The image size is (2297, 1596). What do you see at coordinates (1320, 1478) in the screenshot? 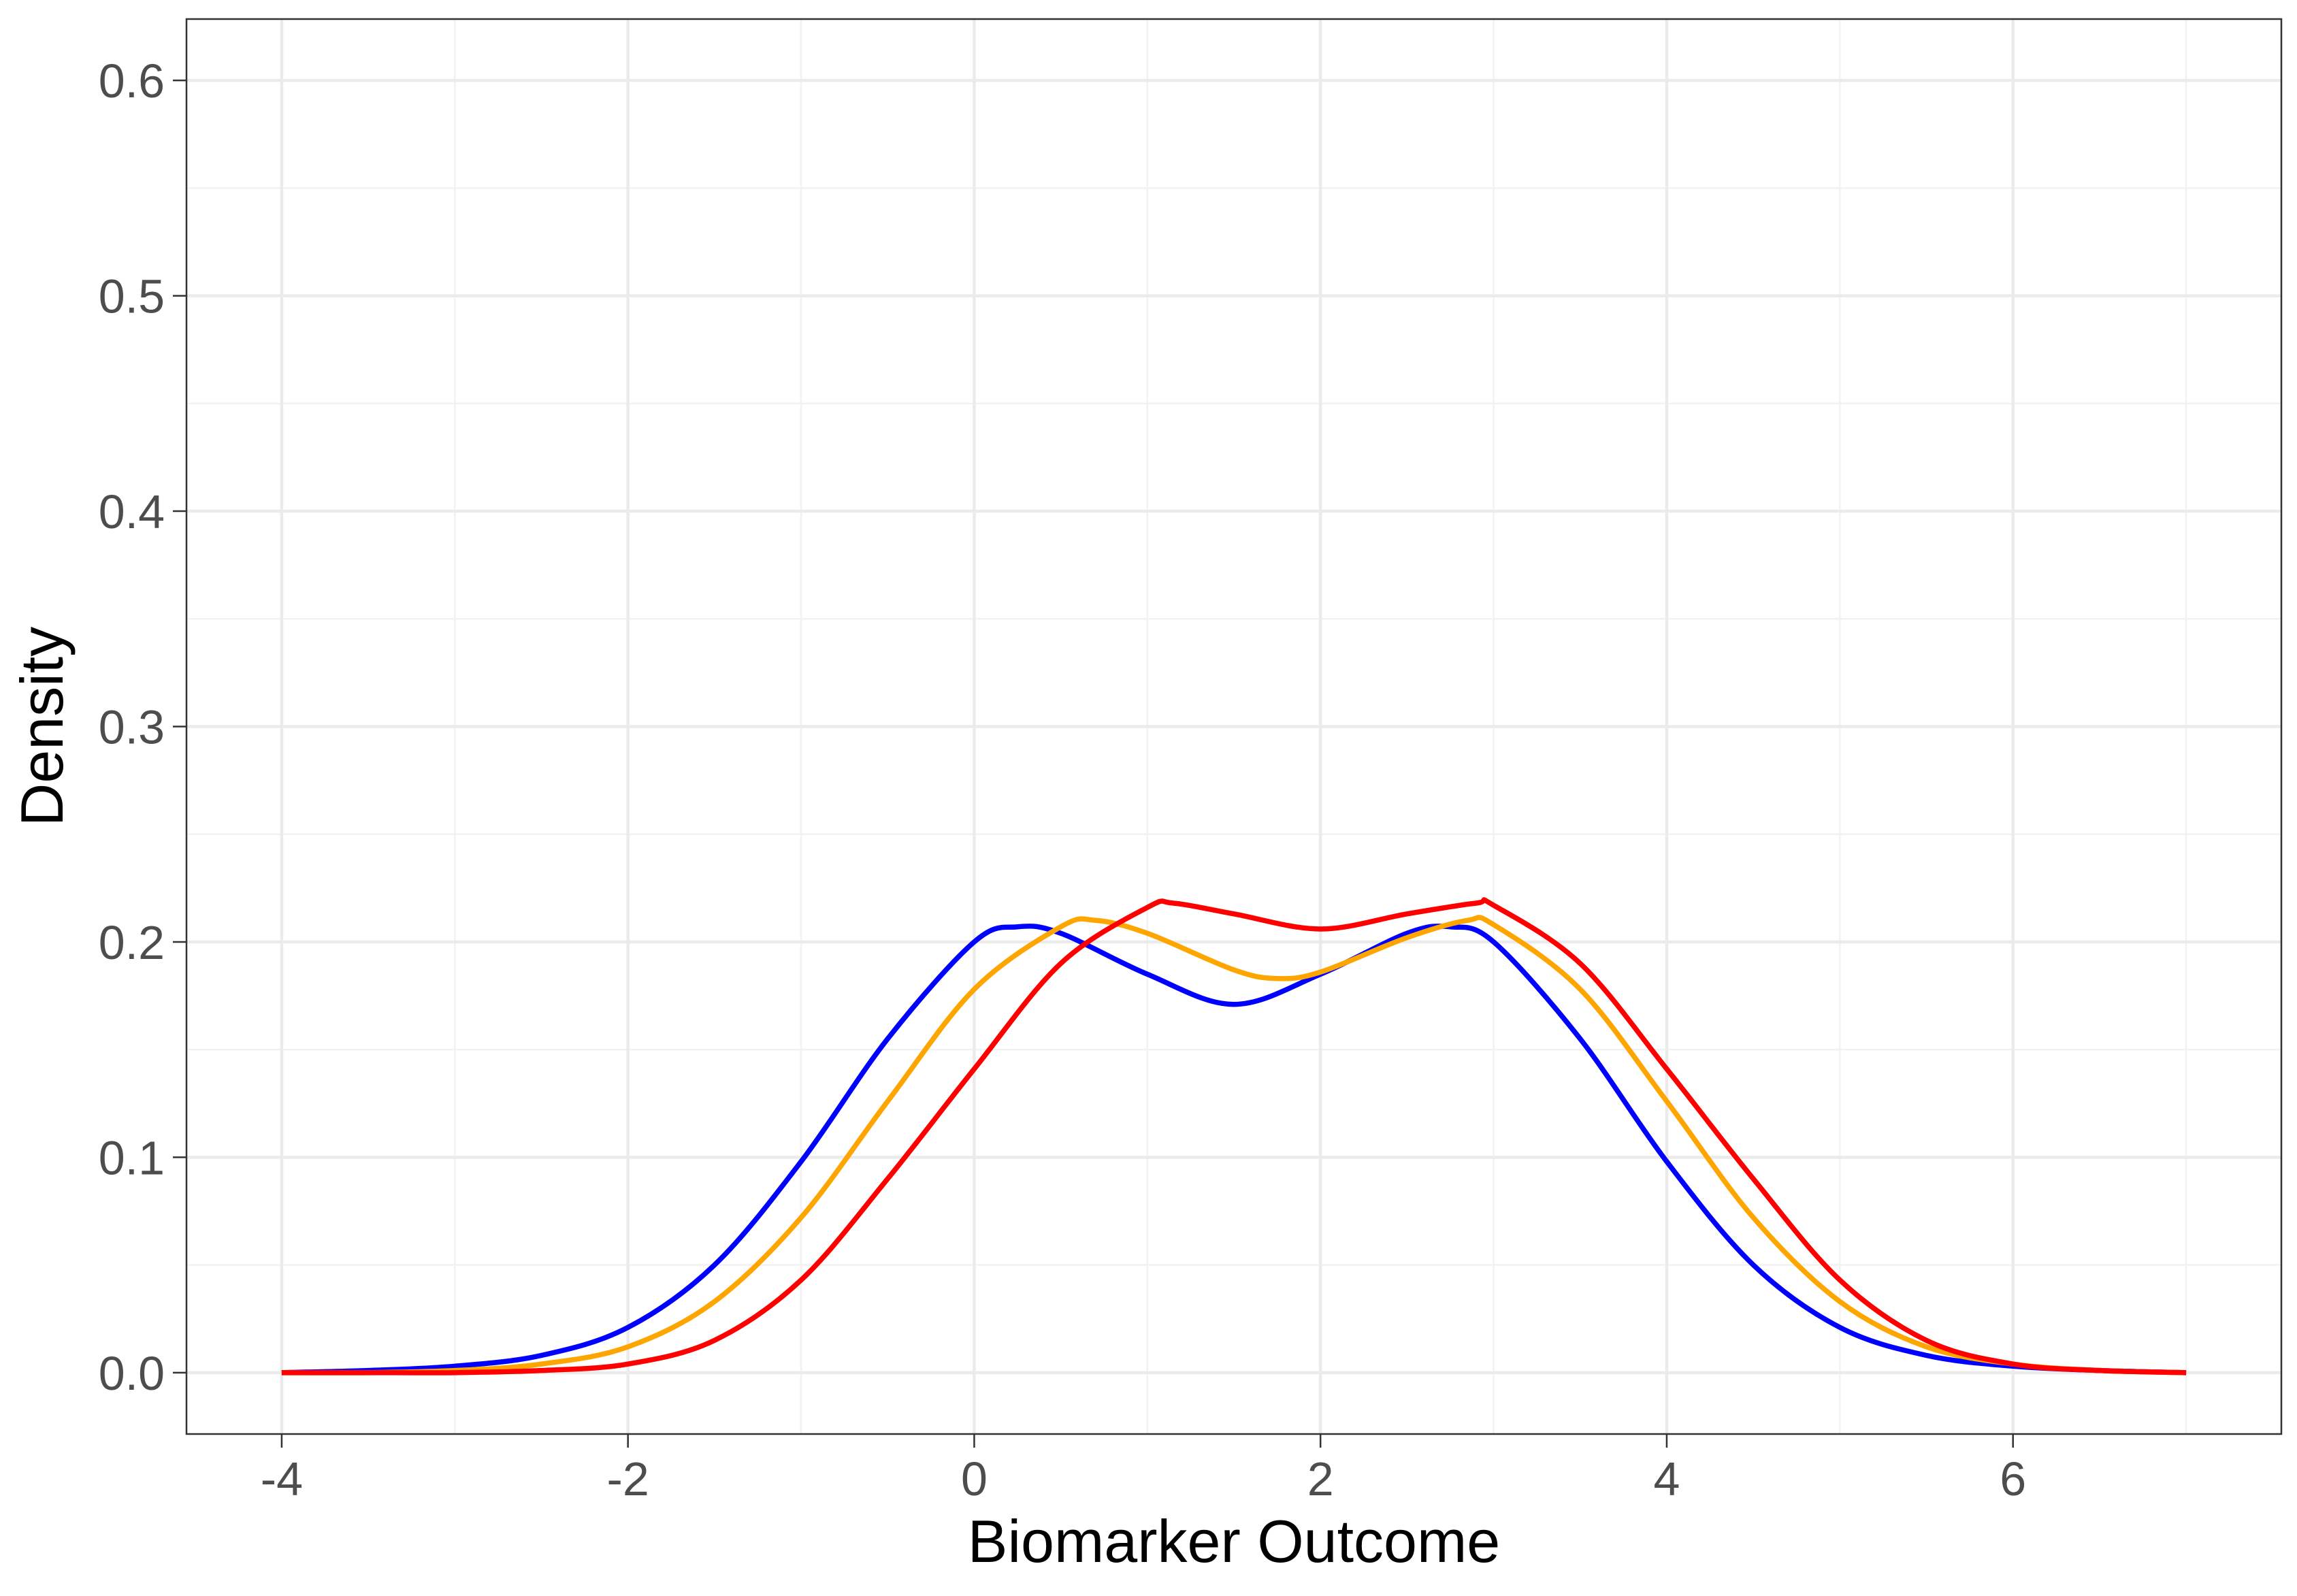
I see `x-tick-label: 2` at bounding box center [1320, 1478].